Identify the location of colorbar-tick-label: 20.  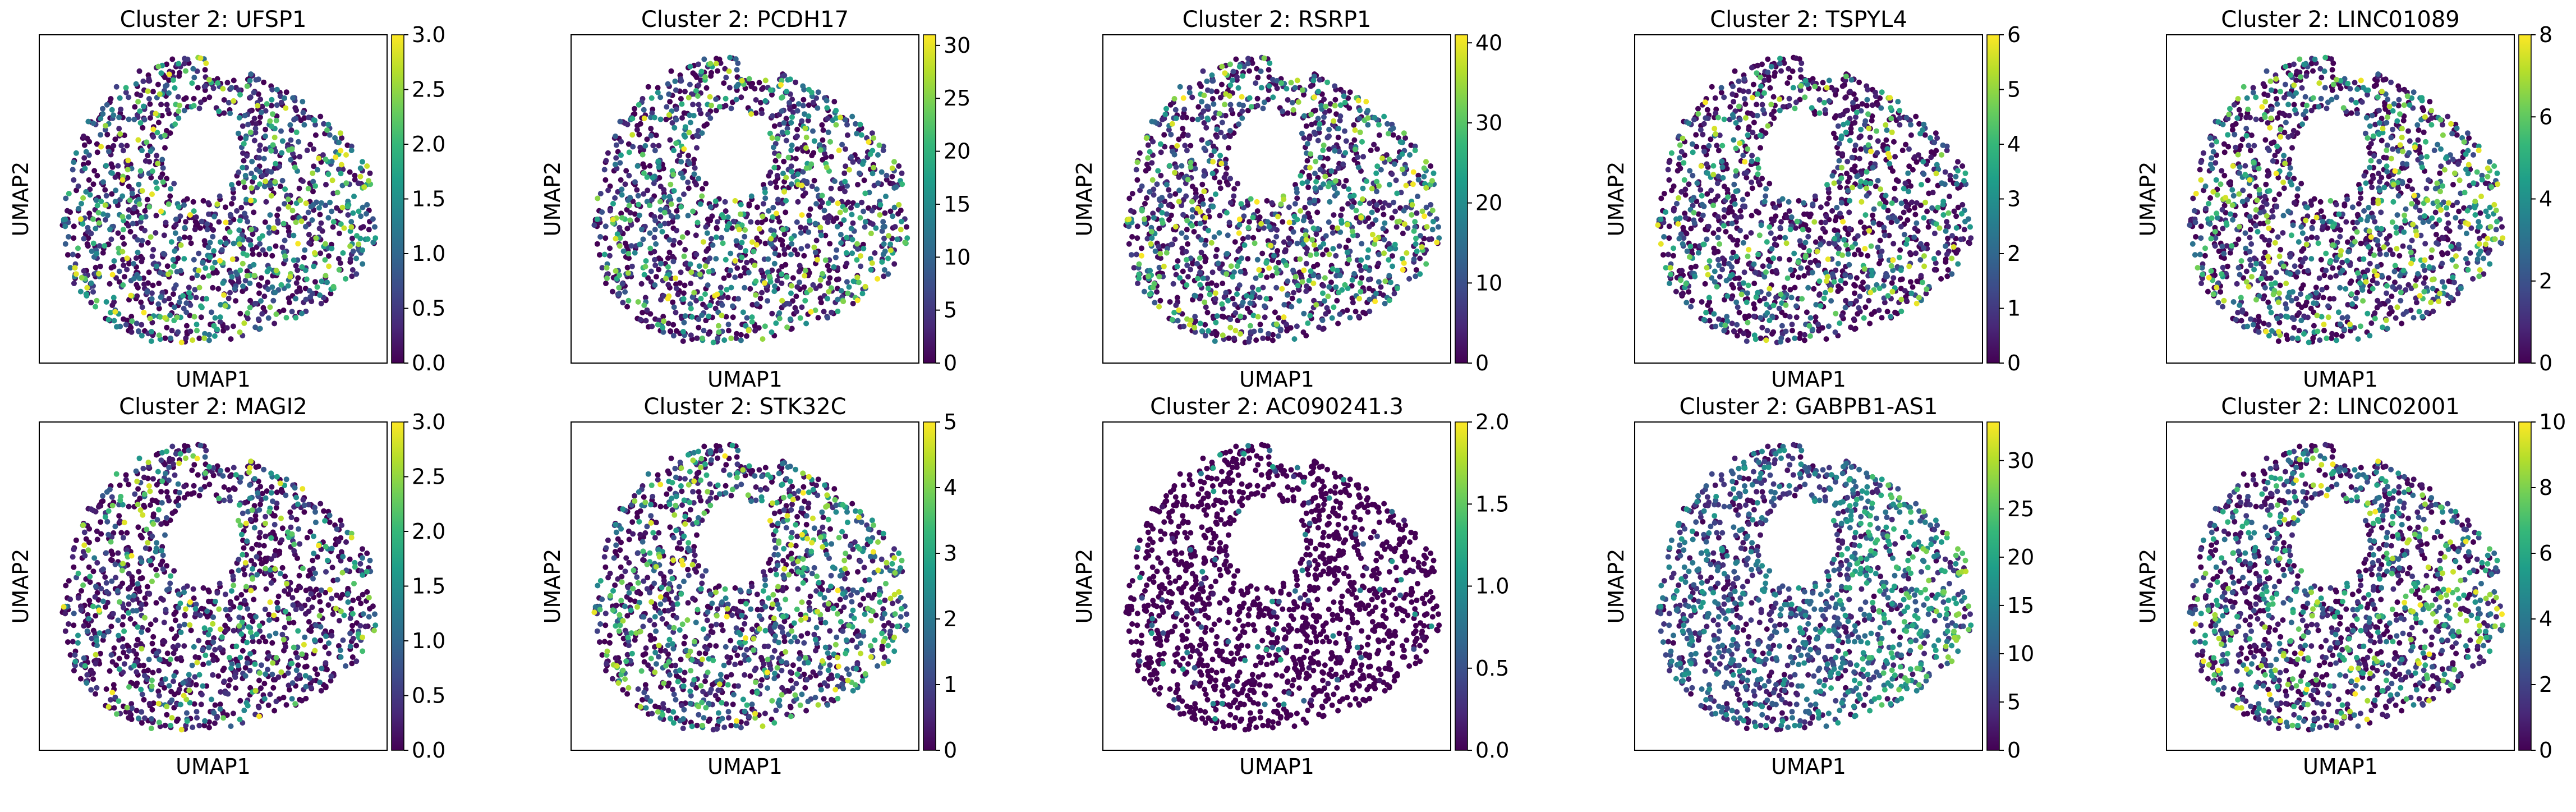
(957, 151).